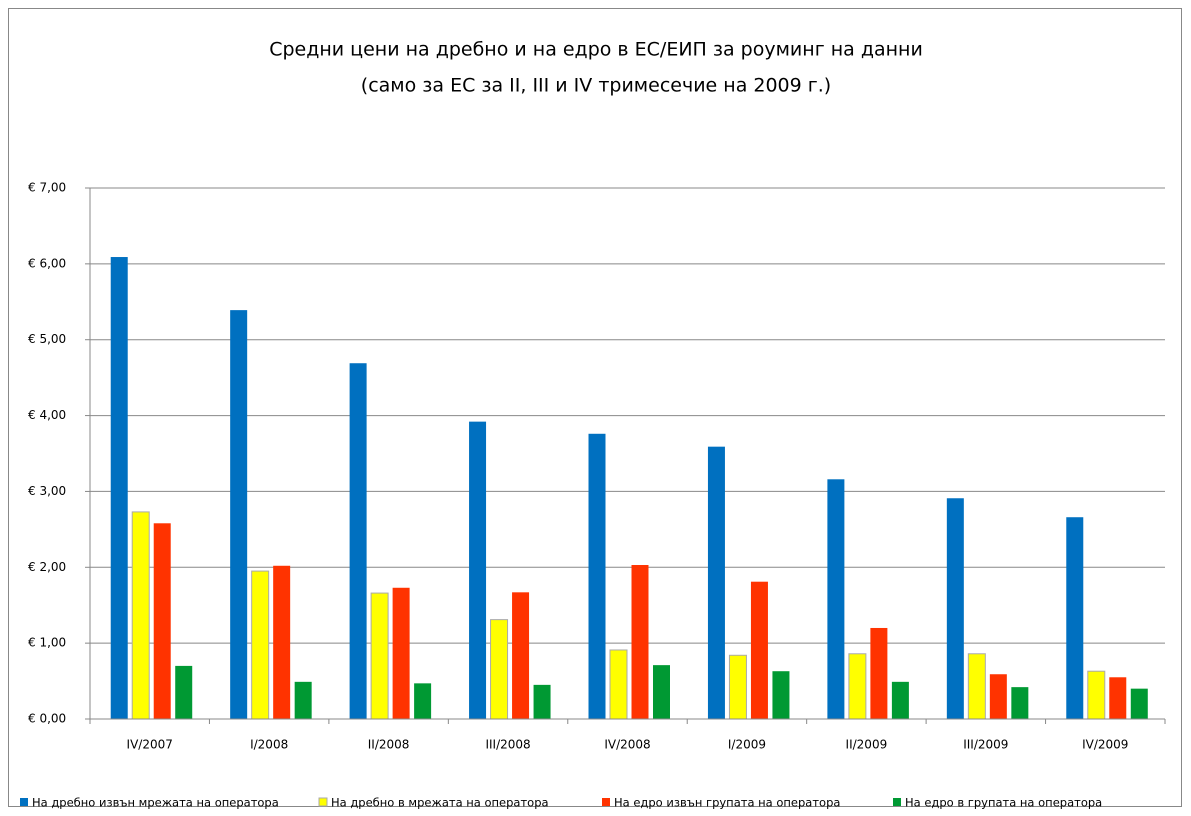  What do you see at coordinates (47, 188) in the screenshot?
I see `y-tick-label: € 7,00` at bounding box center [47, 188].